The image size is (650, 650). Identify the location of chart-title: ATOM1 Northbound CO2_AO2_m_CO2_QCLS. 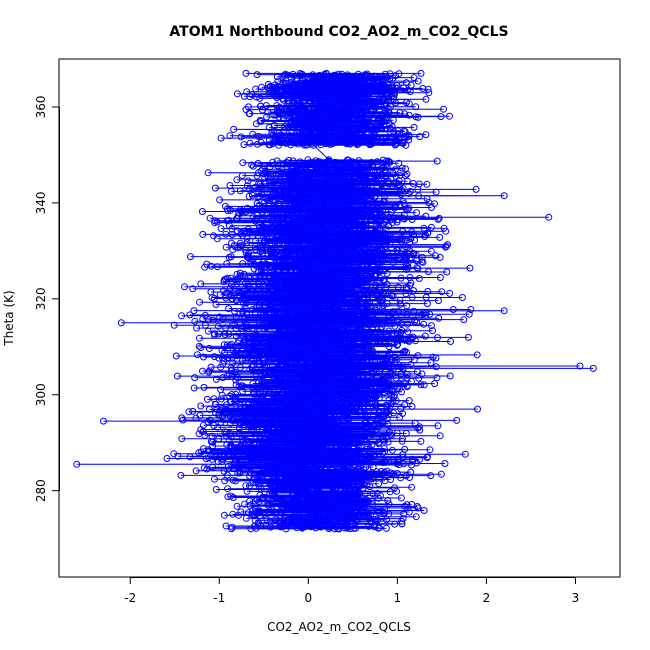
(338, 32).